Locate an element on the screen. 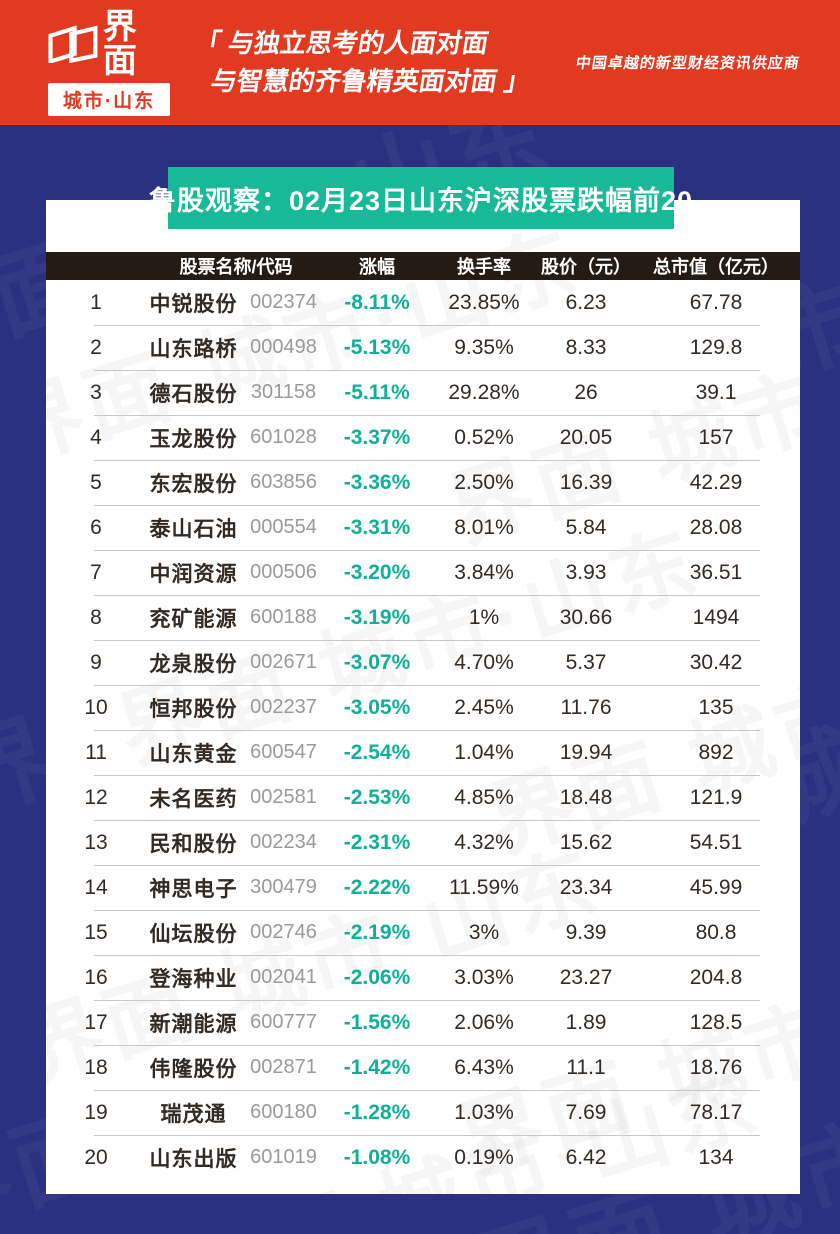 This screenshot has height=1234, width=840. cell-name: 东宏股份 is located at coordinates (193, 484).